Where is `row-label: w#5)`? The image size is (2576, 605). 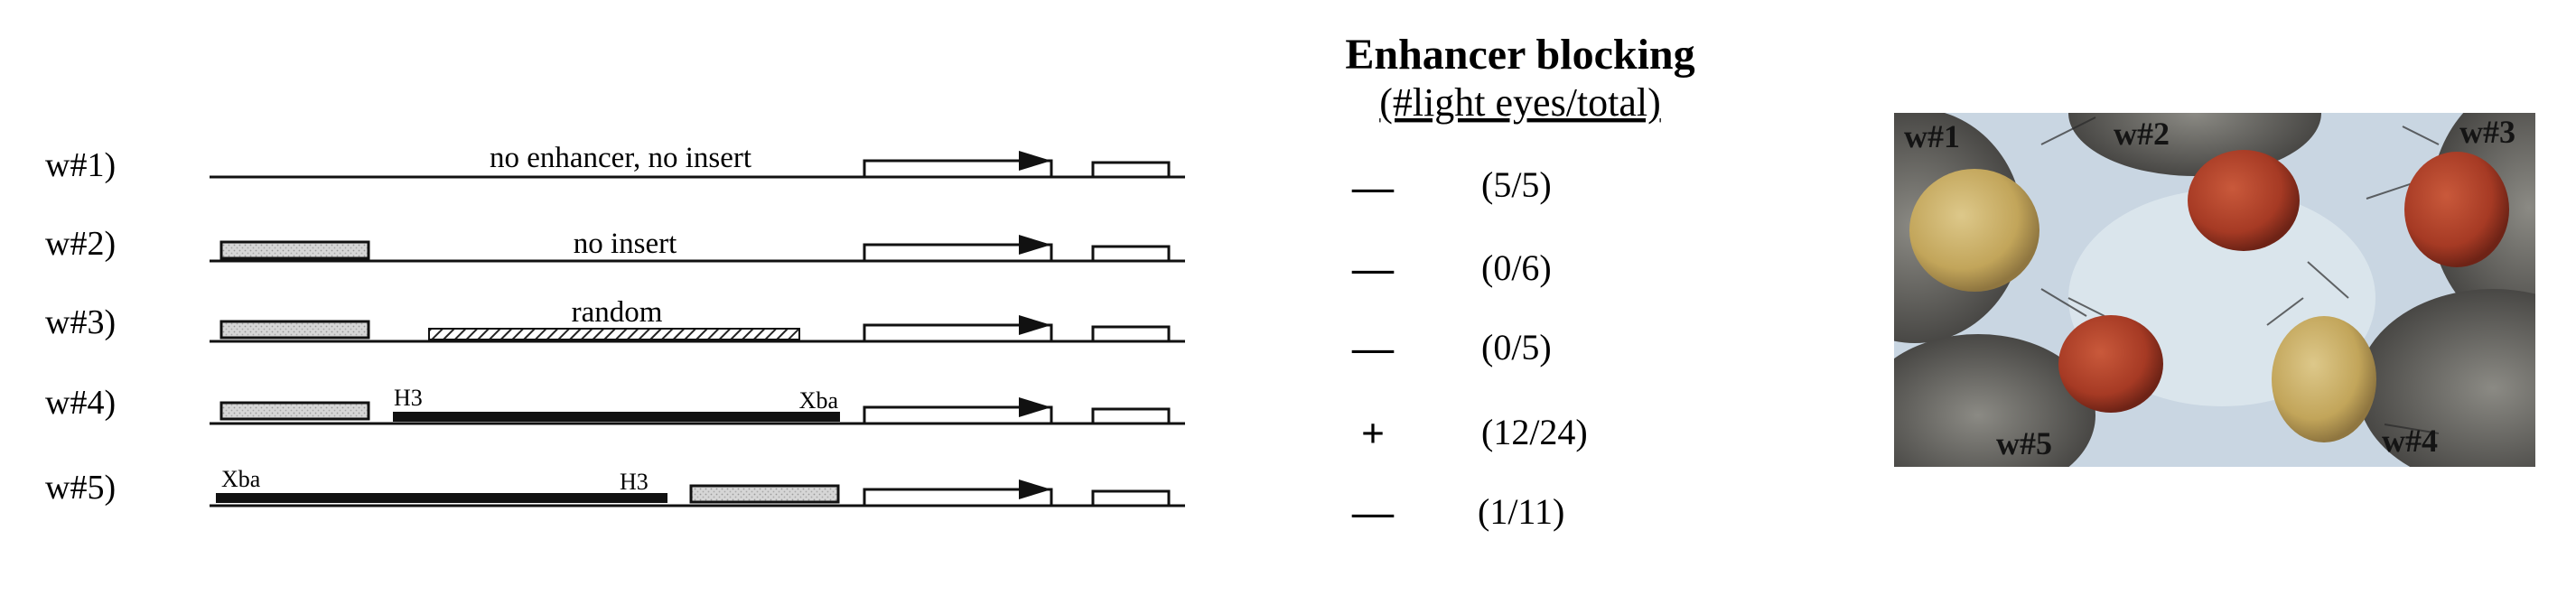 row-label: w#5) is located at coordinates (80, 488).